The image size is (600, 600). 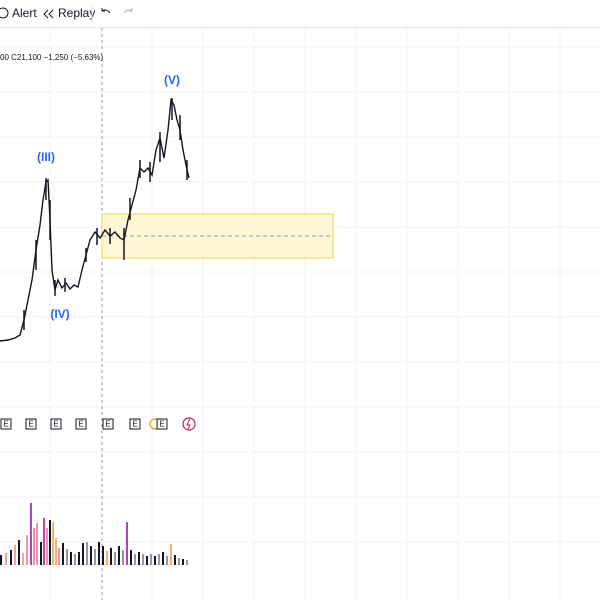 What do you see at coordinates (106, 11) in the screenshot?
I see `undo-button` at bounding box center [106, 11].